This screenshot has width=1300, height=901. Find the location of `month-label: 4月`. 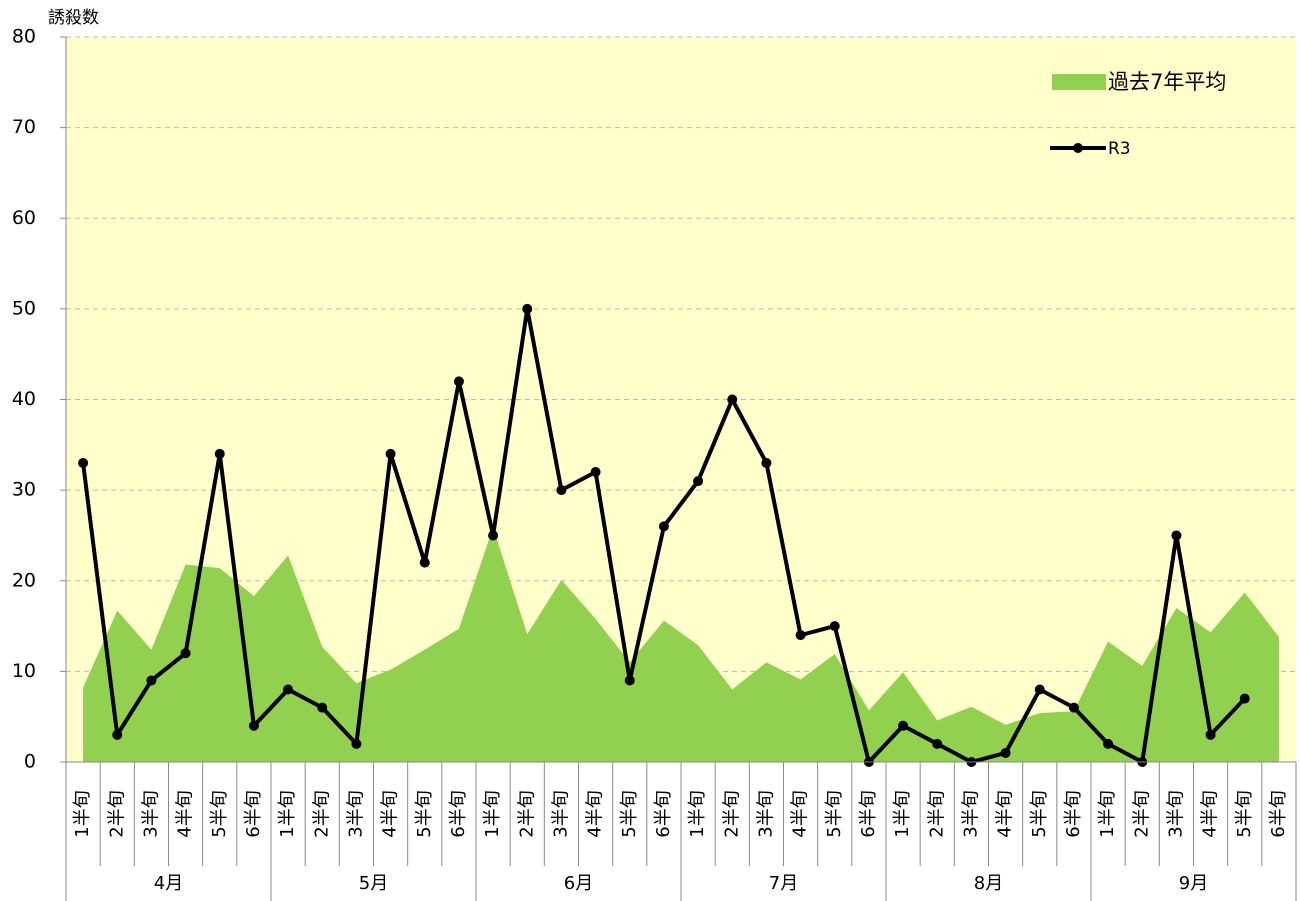

month-label: 4月 is located at coordinates (168, 883).